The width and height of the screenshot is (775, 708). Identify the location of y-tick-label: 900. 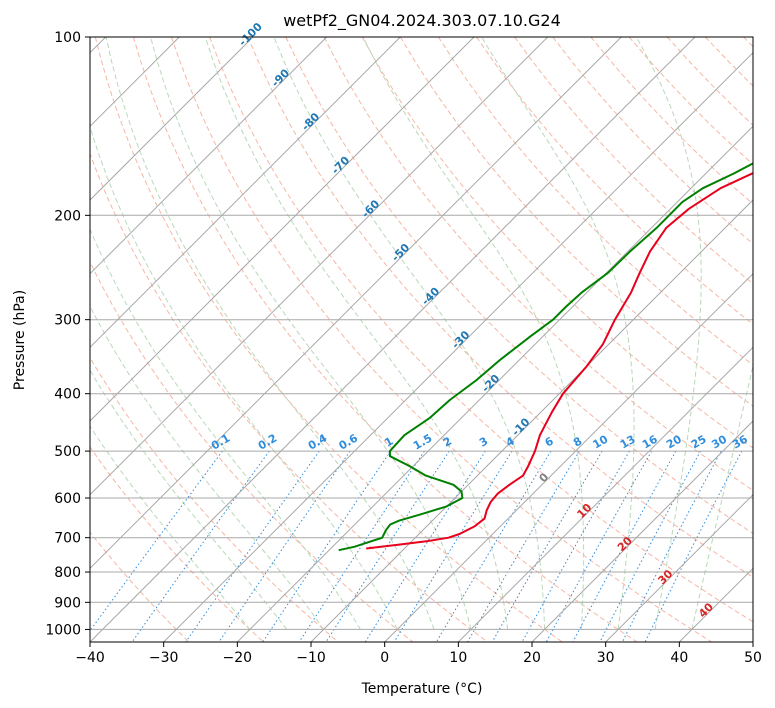
(67, 603).